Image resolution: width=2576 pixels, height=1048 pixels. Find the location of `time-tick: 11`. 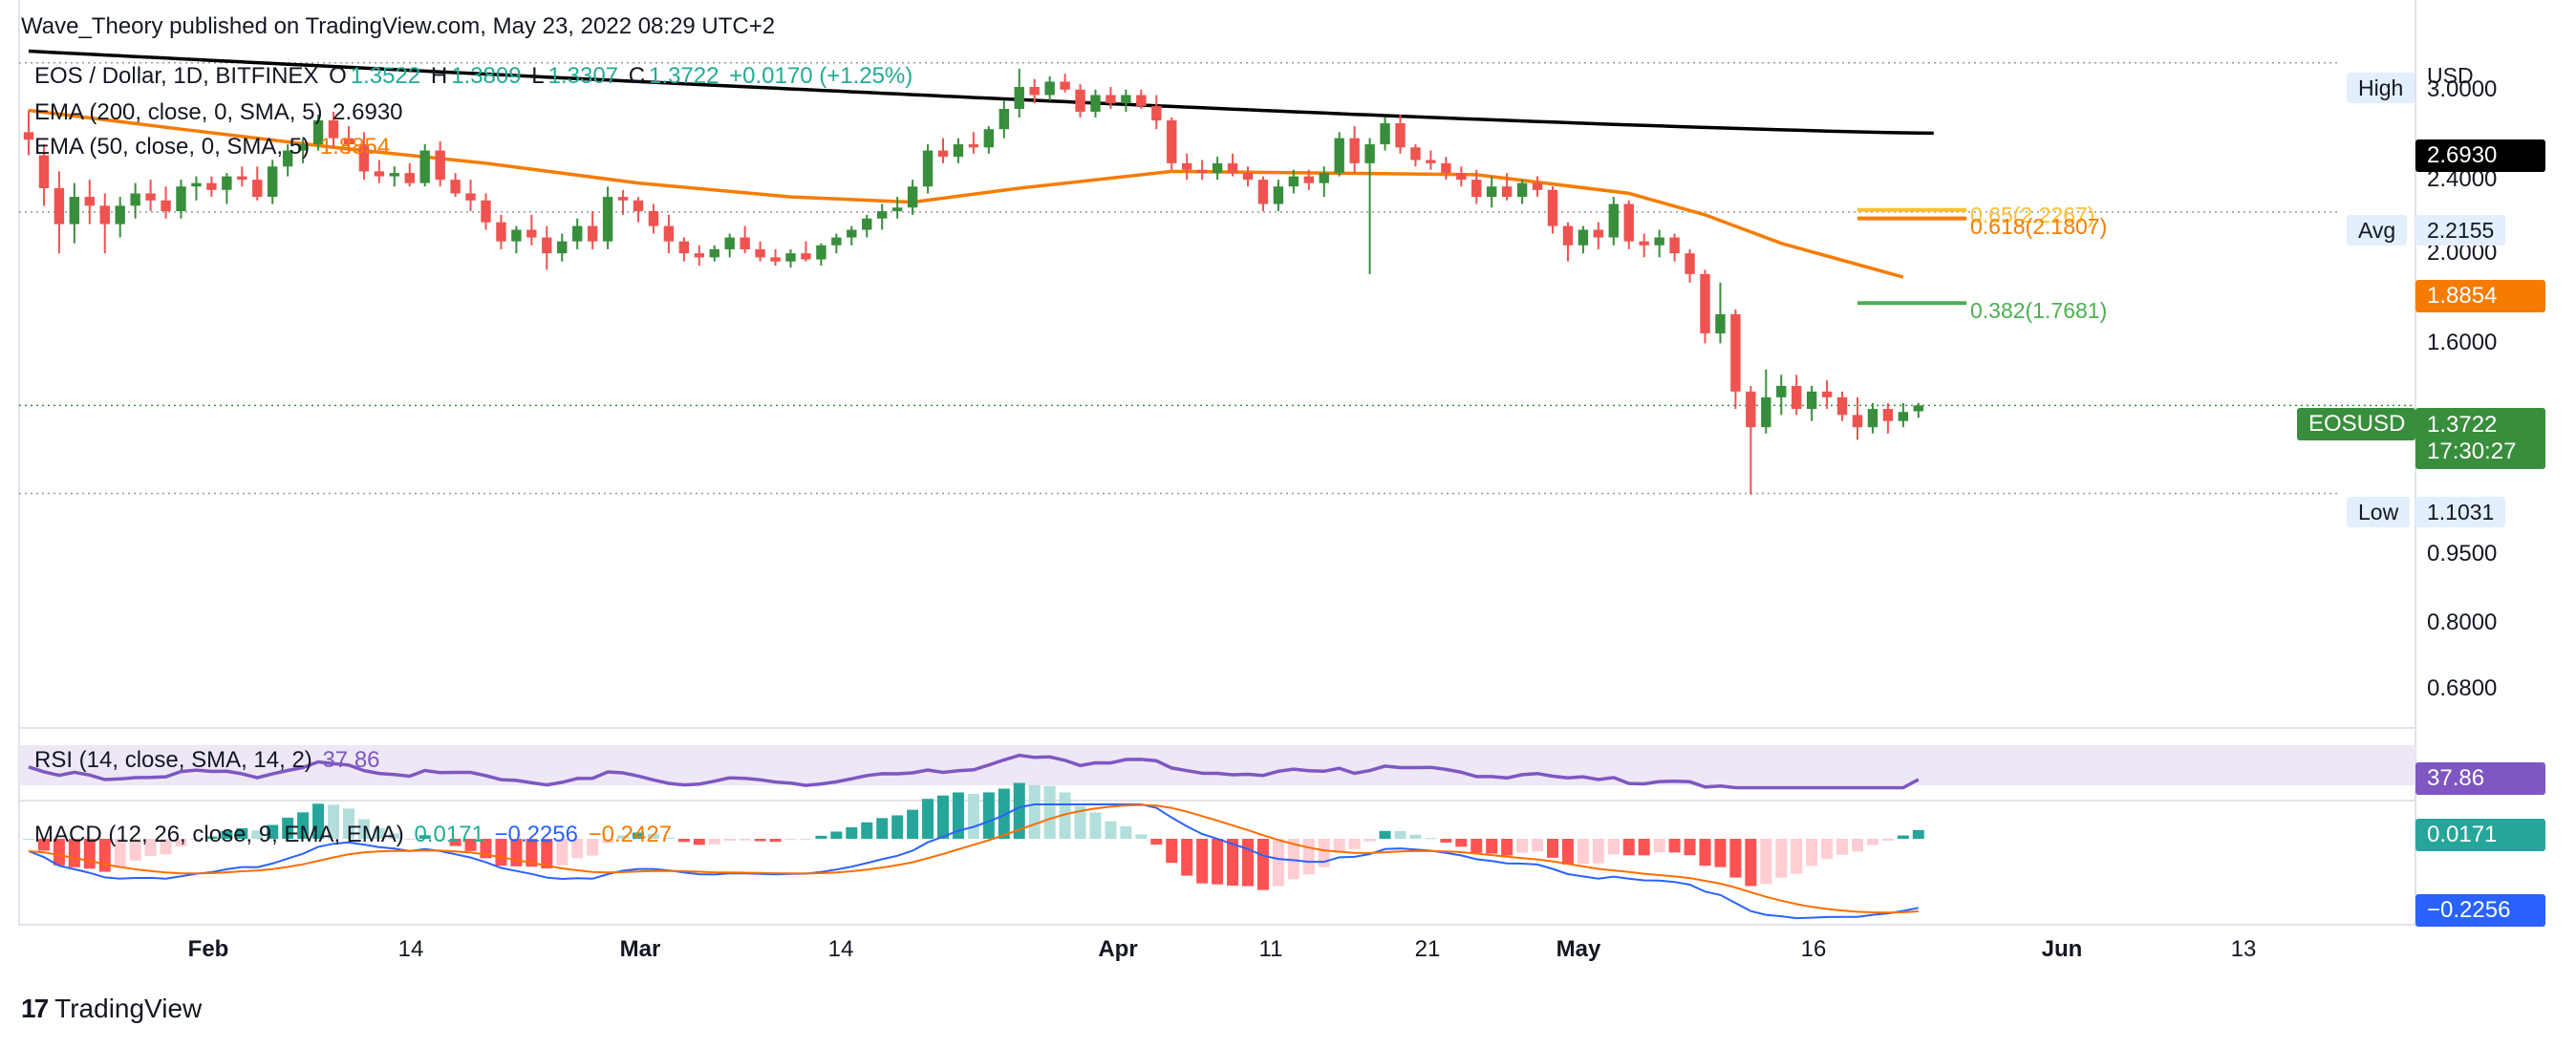

time-tick: 11 is located at coordinates (1270, 949).